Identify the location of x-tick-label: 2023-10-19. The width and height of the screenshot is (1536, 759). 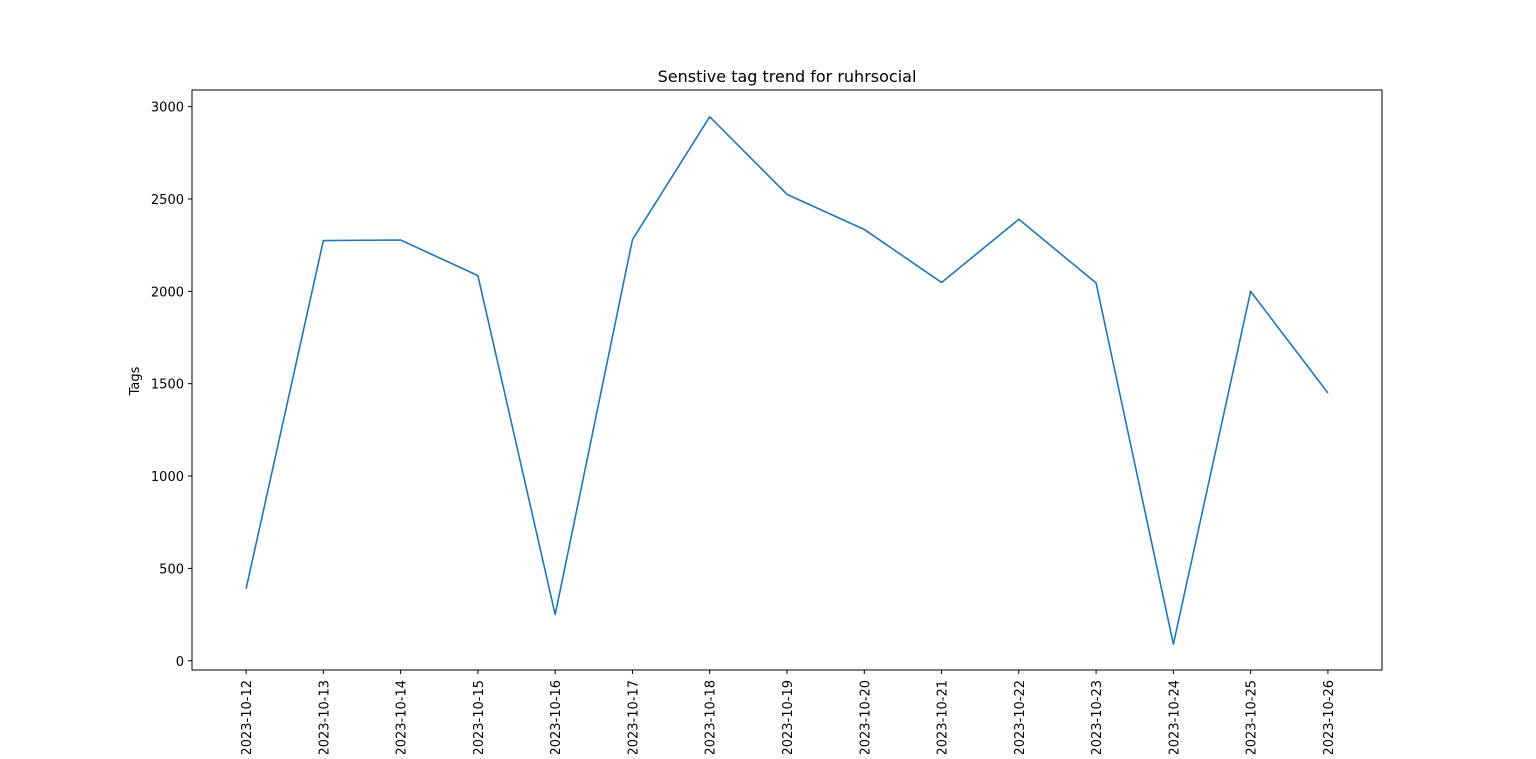
(788, 717).